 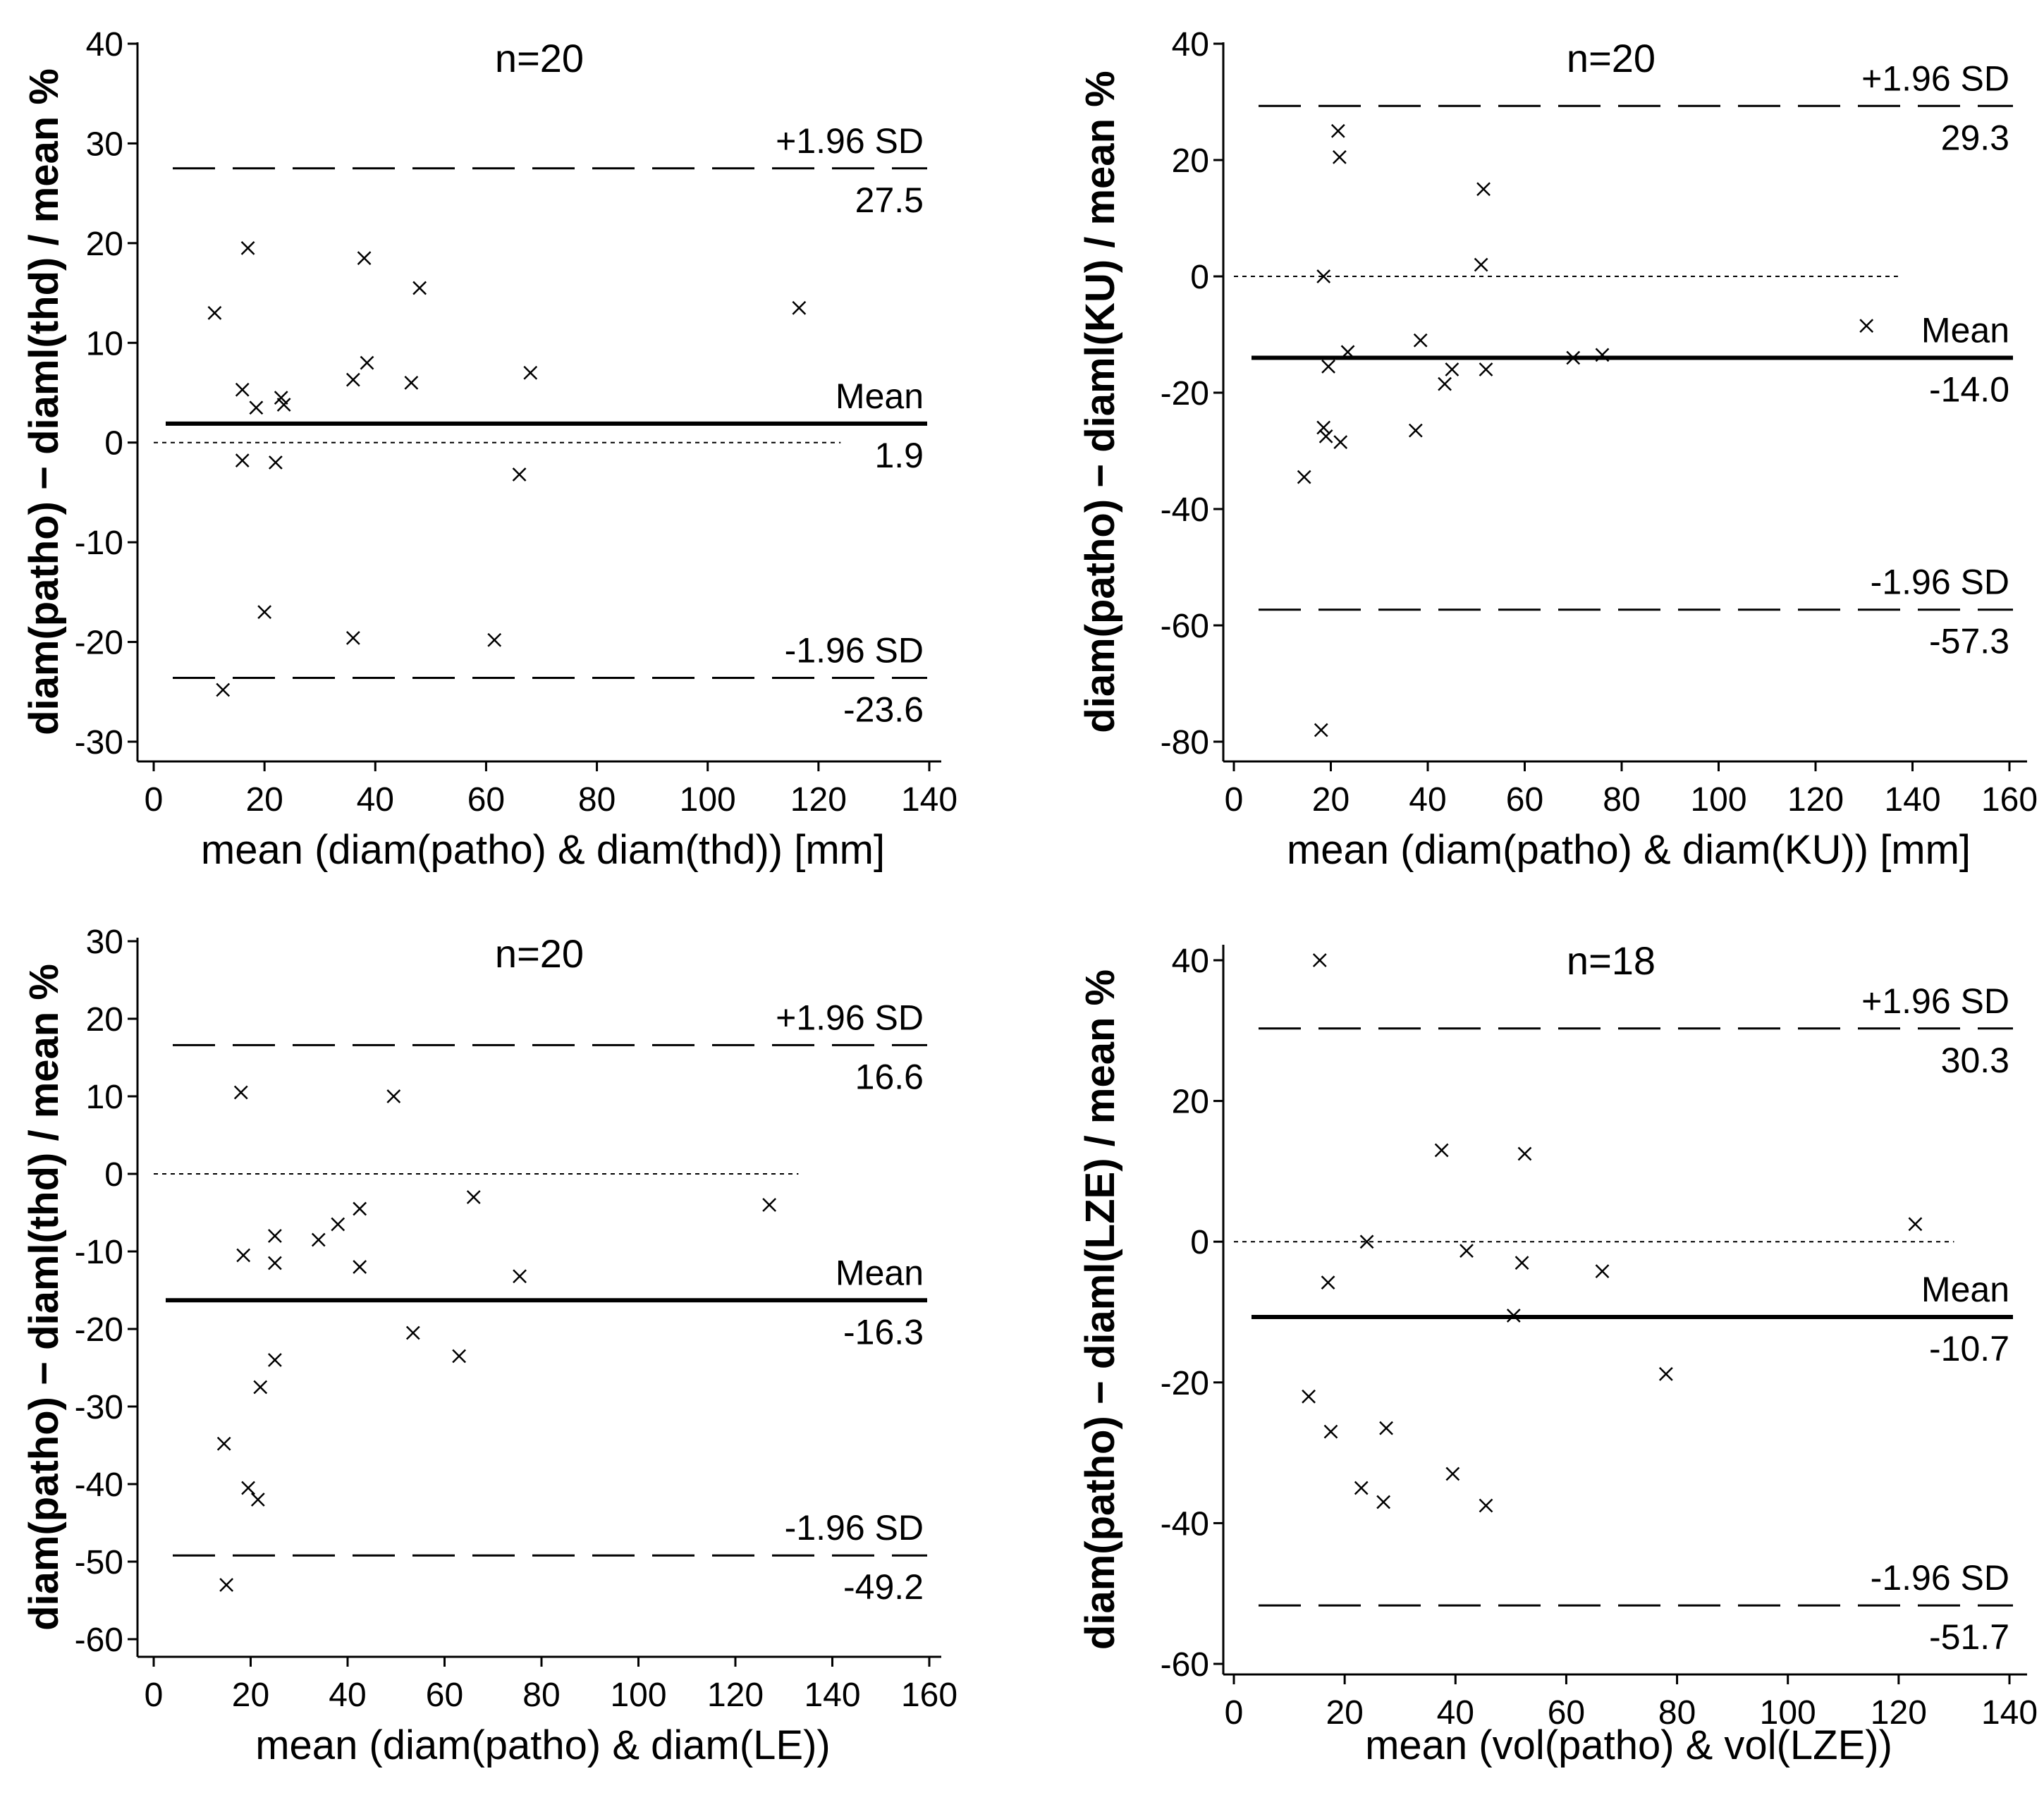 What do you see at coordinates (347, 1696) in the screenshot?
I see `x-tick-label: 40` at bounding box center [347, 1696].